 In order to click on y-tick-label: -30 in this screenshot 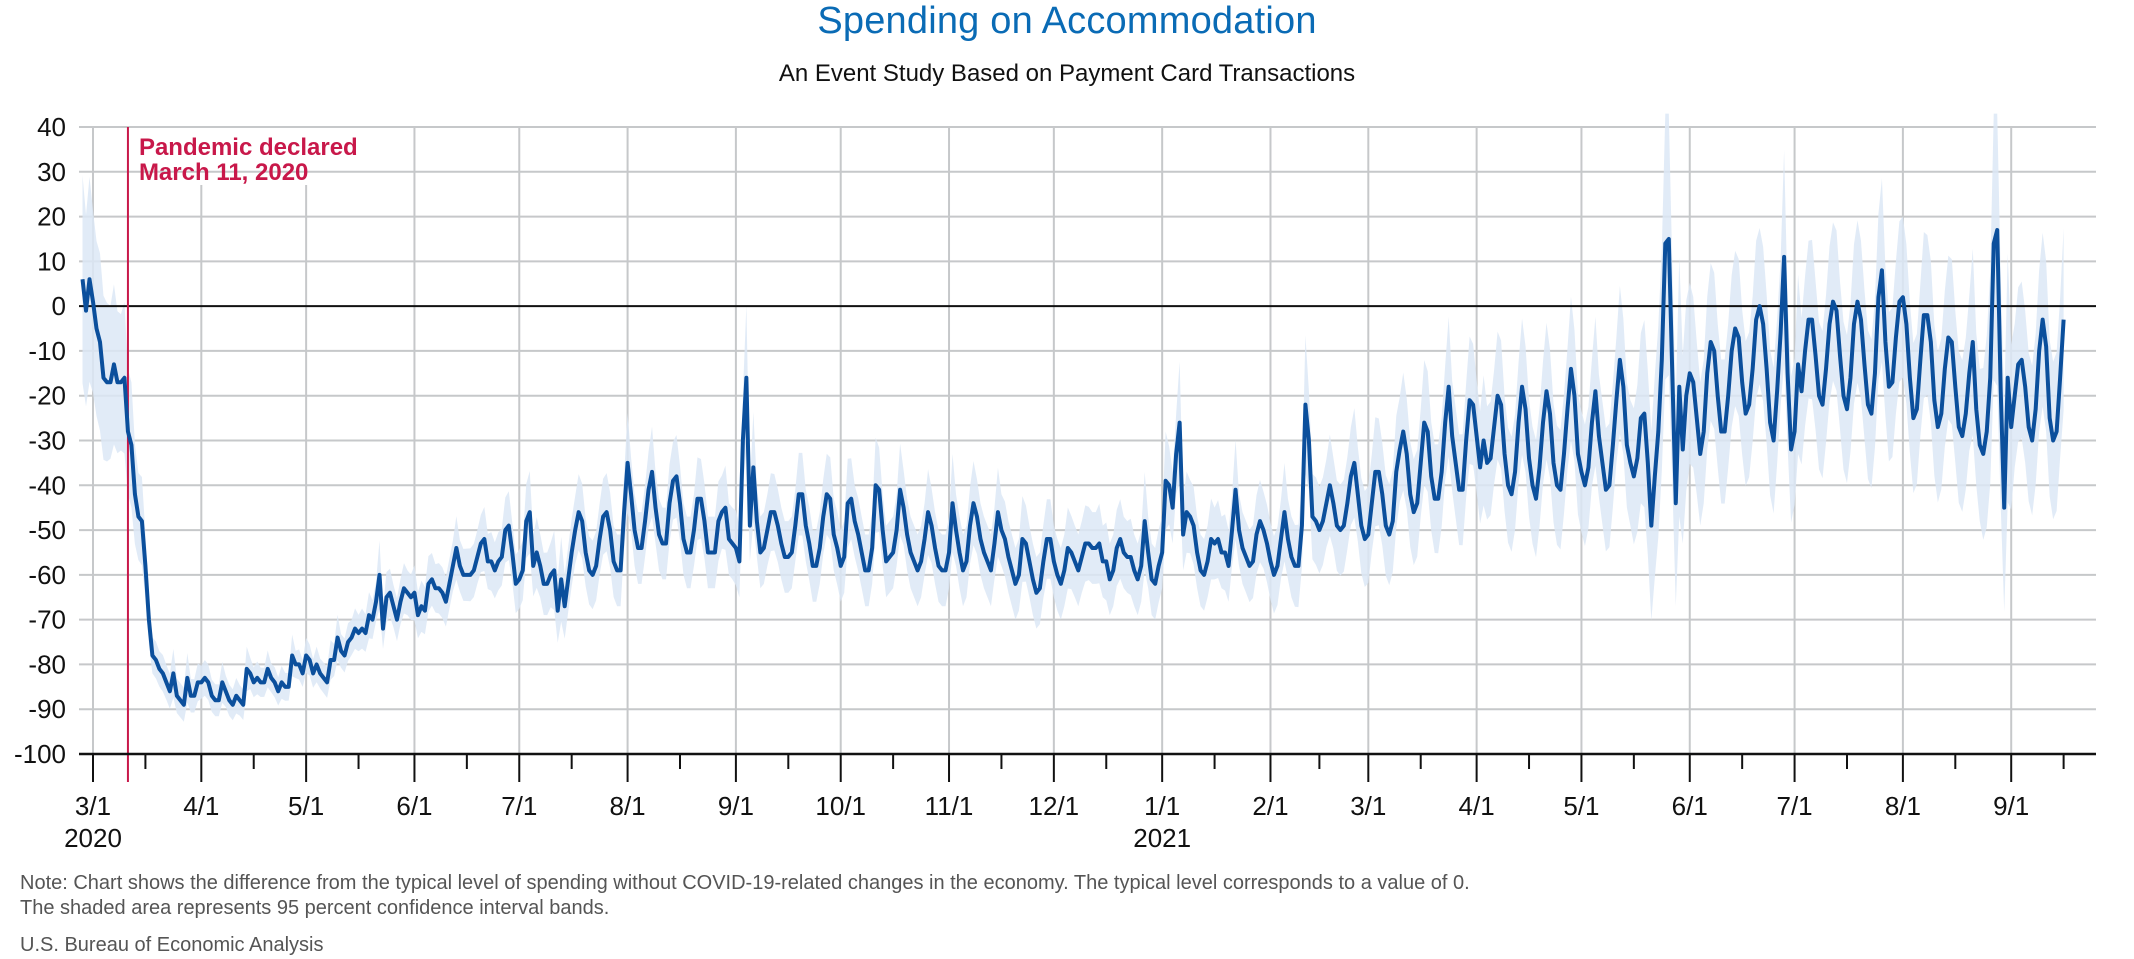, I will do `click(47, 441)`.